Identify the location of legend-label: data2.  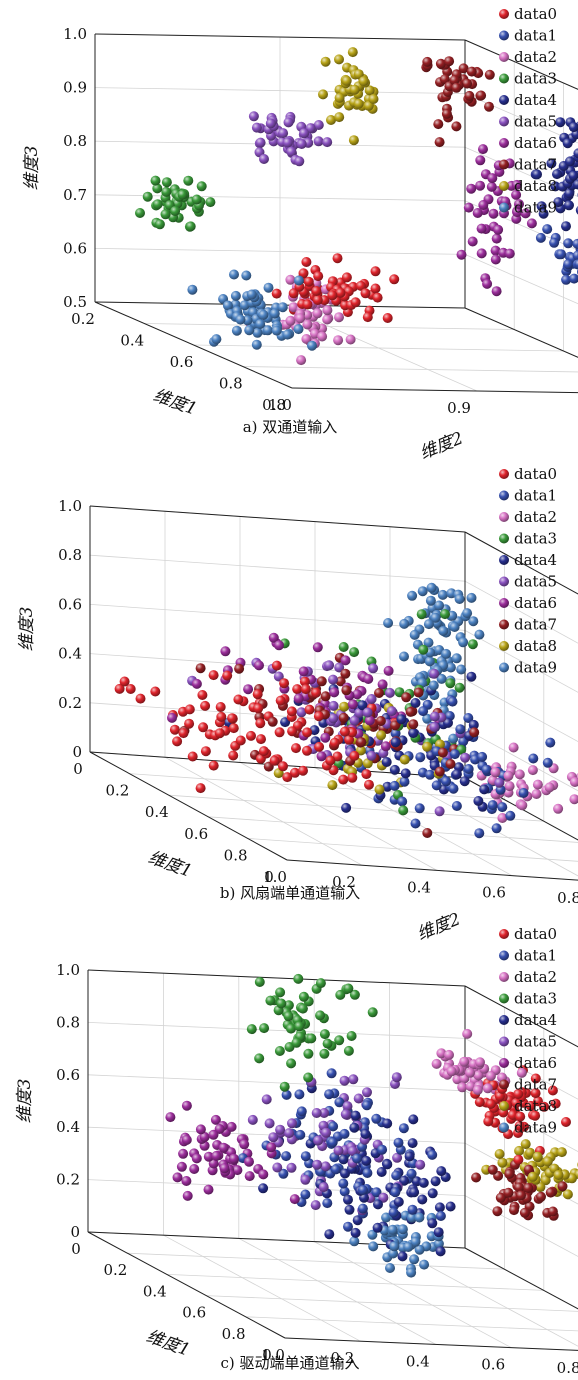
(535, 977).